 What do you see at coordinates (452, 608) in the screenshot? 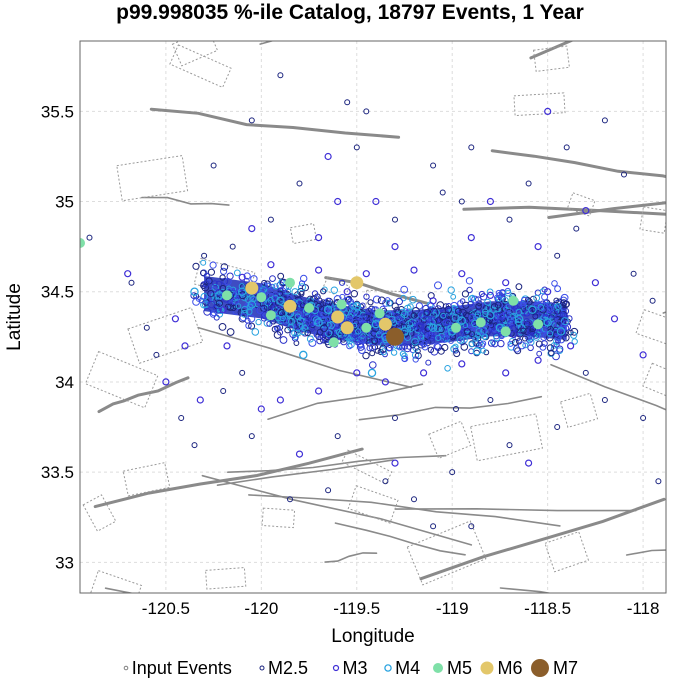
I see `x-tick-label: -119` at bounding box center [452, 608].